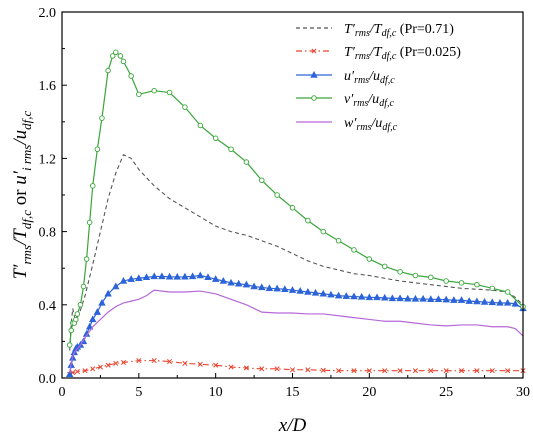 This screenshot has width=533, height=436. What do you see at coordinates (369, 392) in the screenshot?
I see `x-tick-label: 20` at bounding box center [369, 392].